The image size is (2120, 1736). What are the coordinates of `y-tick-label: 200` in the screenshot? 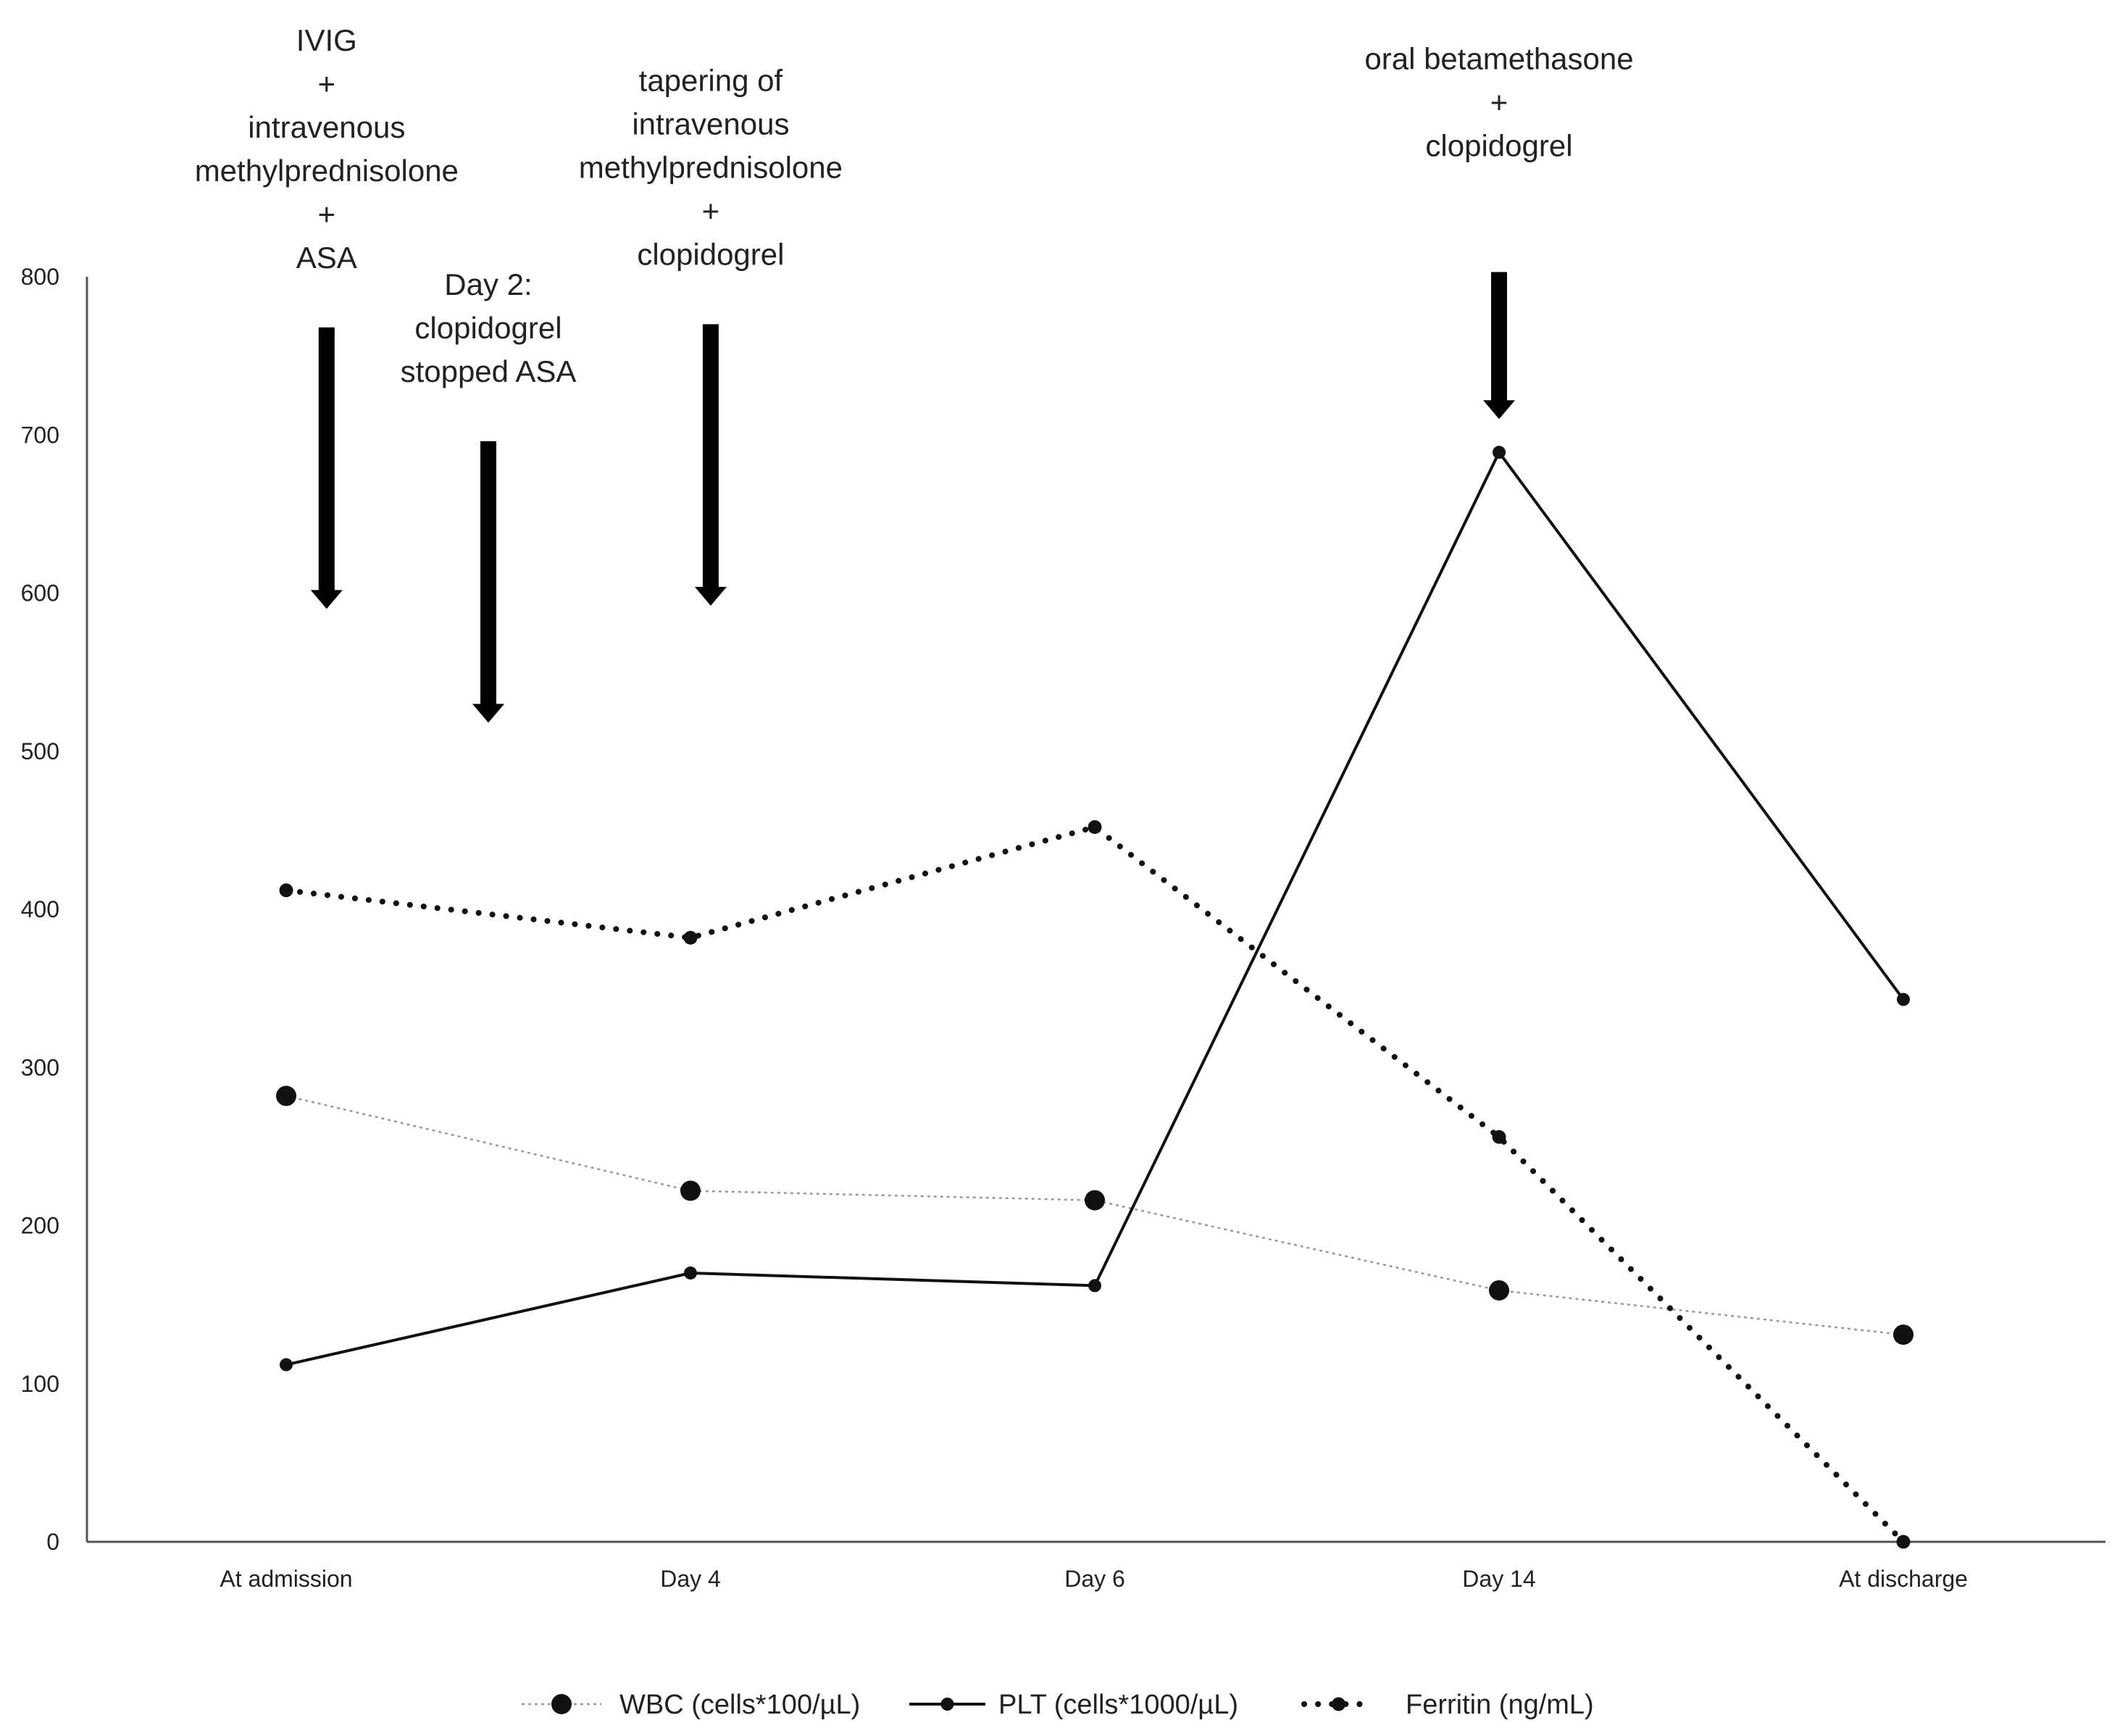 It's located at (40, 1226).